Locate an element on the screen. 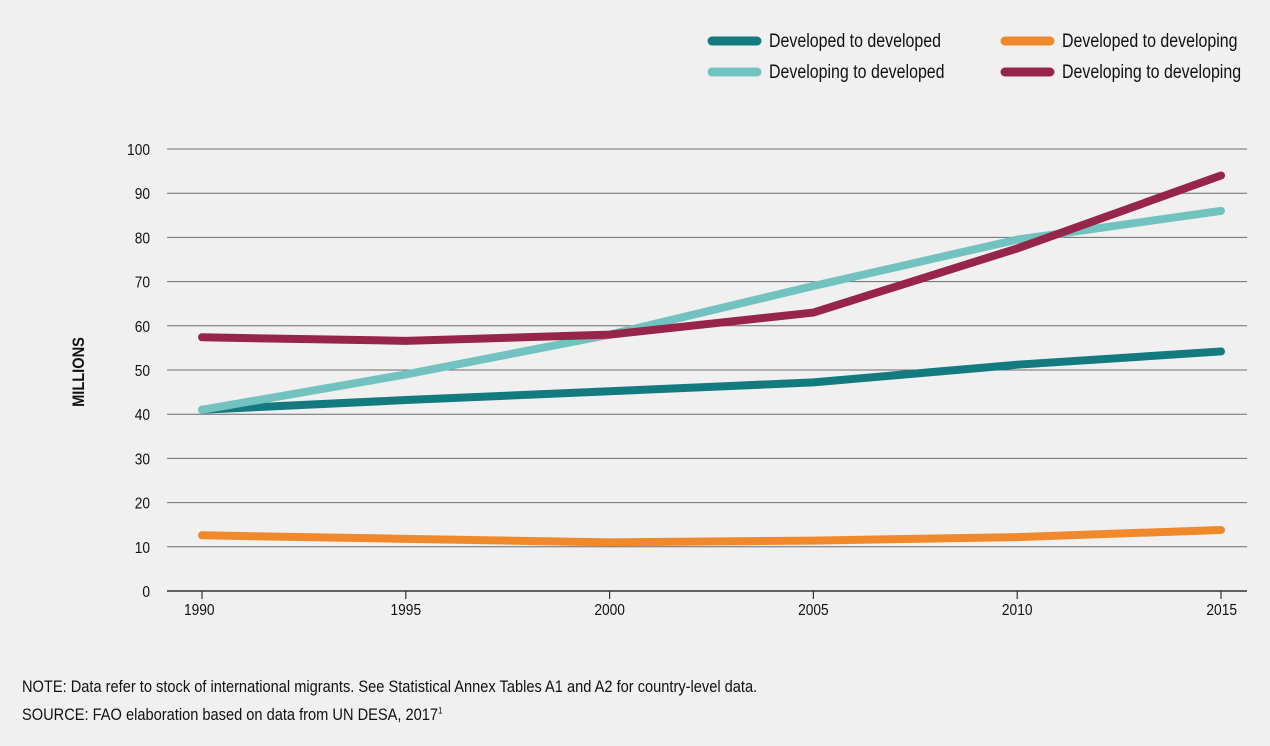 This screenshot has height=746, width=1270. legend-label: Developing to developed is located at coordinates (857, 72).